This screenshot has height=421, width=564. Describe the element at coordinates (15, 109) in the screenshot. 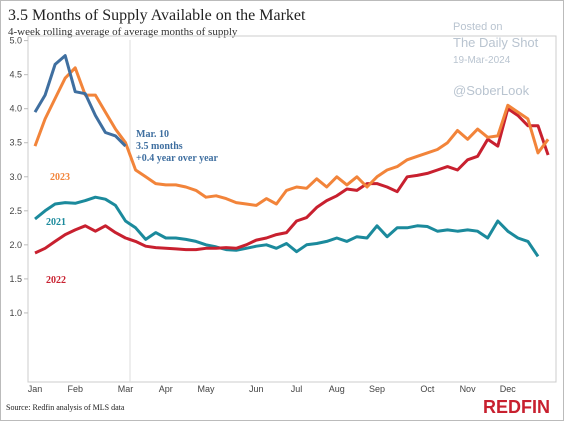

I see `y-tick-label: 4.0` at that location.